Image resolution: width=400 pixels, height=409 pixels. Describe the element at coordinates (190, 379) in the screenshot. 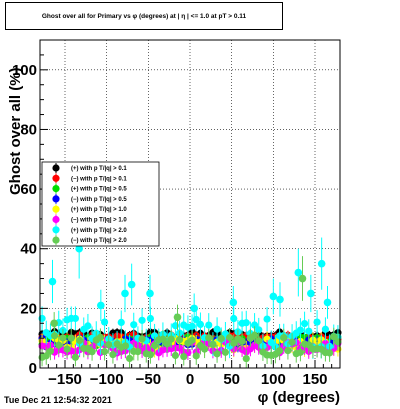

I see `x-tick-label: 0` at that location.